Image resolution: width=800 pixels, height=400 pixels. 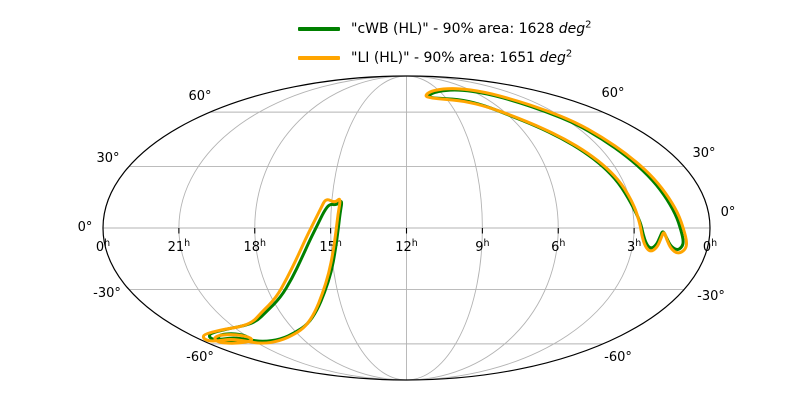 What do you see at coordinates (558, 246) in the screenshot?
I see `ra-tick-label-6h: 6h` at bounding box center [558, 246].